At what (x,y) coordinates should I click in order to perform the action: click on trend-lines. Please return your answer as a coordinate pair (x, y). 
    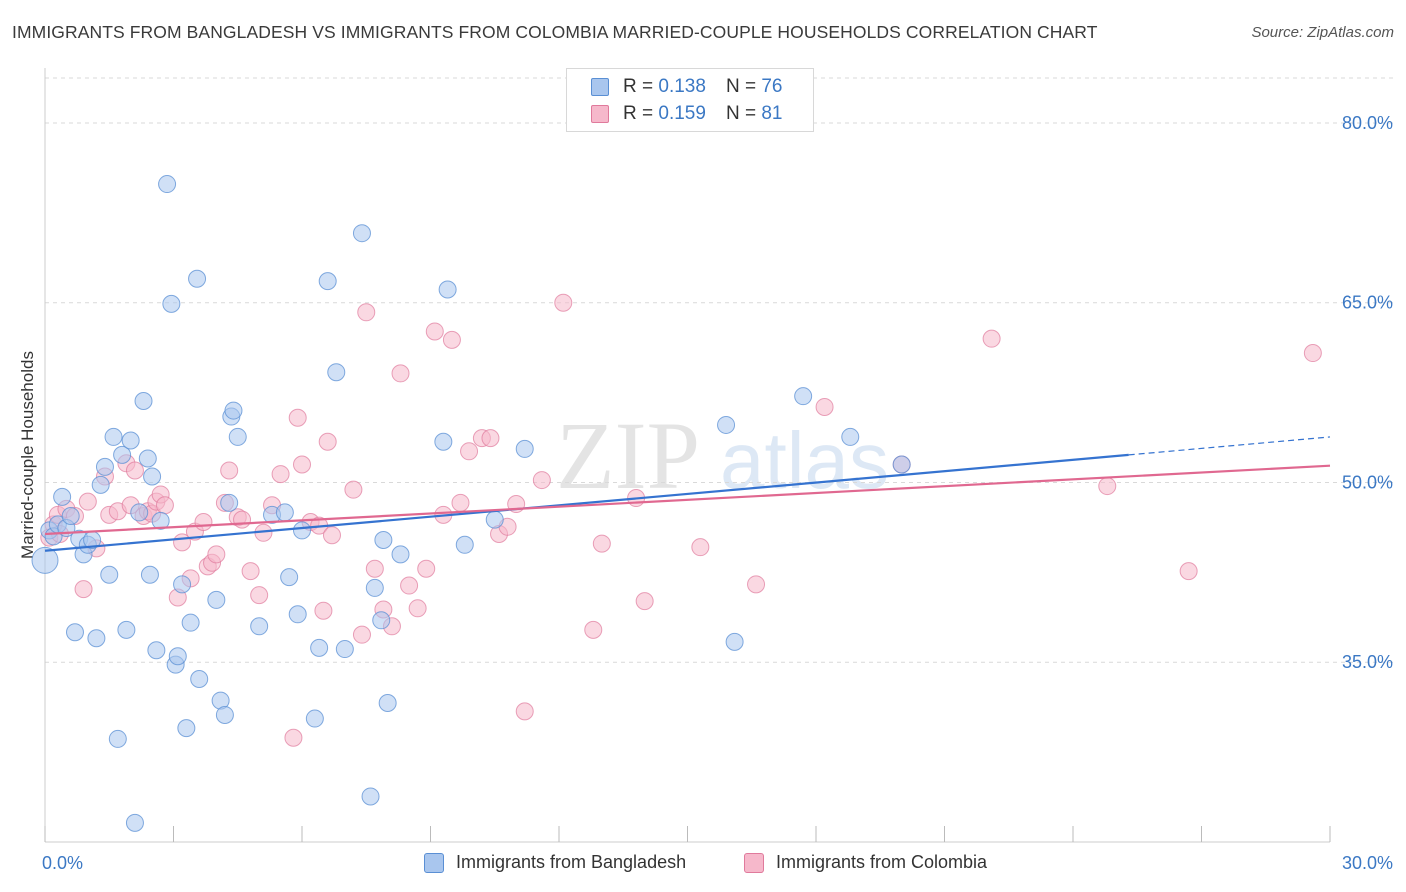
    Looking at the image, I should click on (687, 494).